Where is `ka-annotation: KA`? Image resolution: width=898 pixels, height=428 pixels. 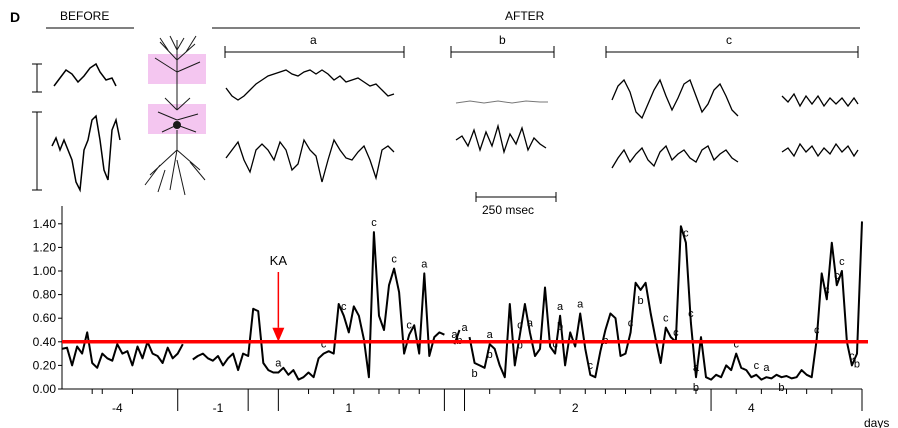 ka-annotation: KA is located at coordinates (279, 297).